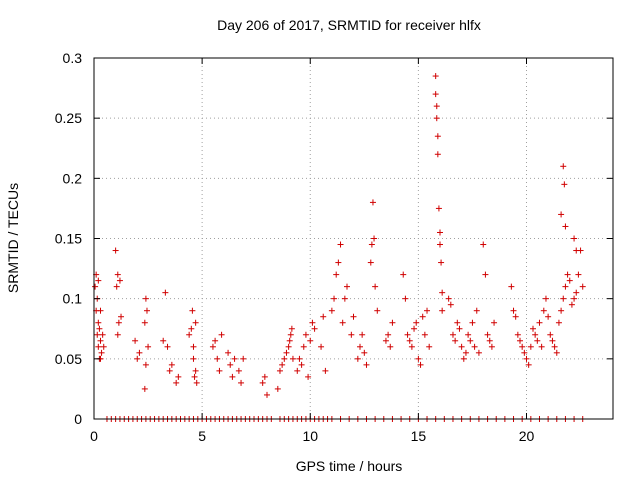 The width and height of the screenshot is (640, 480). What do you see at coordinates (310, 436) in the screenshot?
I see `x-tick-label: 10` at bounding box center [310, 436].